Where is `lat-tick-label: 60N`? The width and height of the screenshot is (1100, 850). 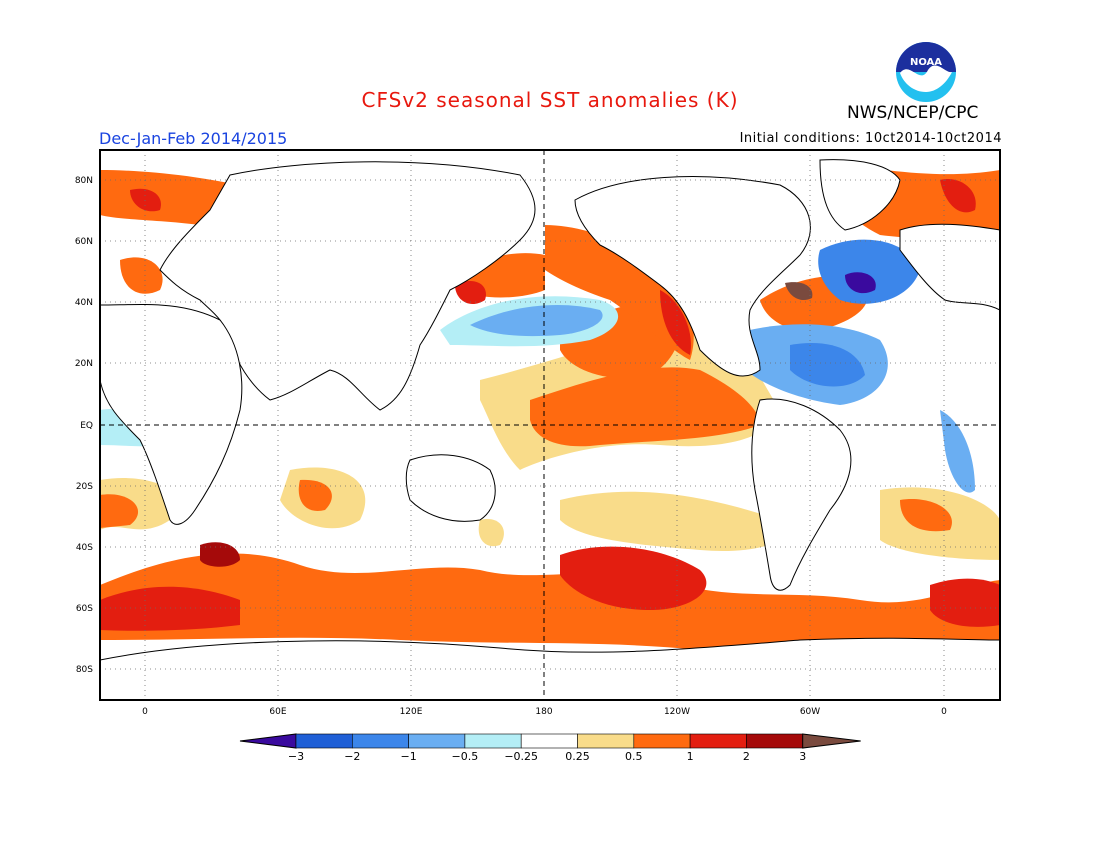
lat-tick-label: 60N is located at coordinates (84, 242).